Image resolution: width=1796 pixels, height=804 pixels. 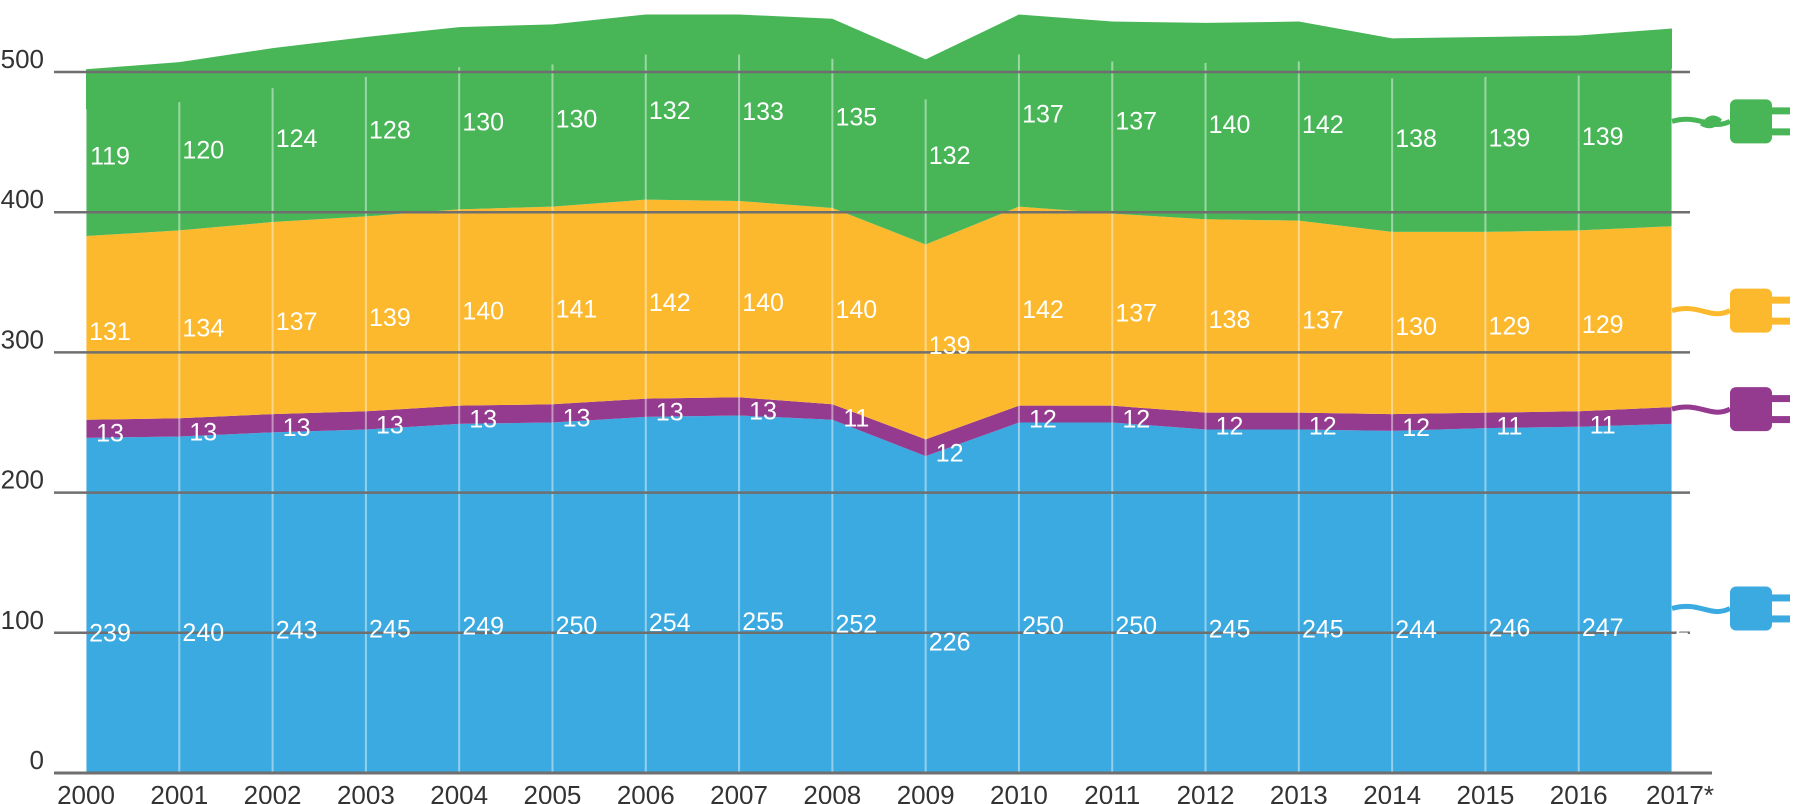 What do you see at coordinates (1206, 792) in the screenshot?
I see `x-tick-label: 2012` at bounding box center [1206, 792].